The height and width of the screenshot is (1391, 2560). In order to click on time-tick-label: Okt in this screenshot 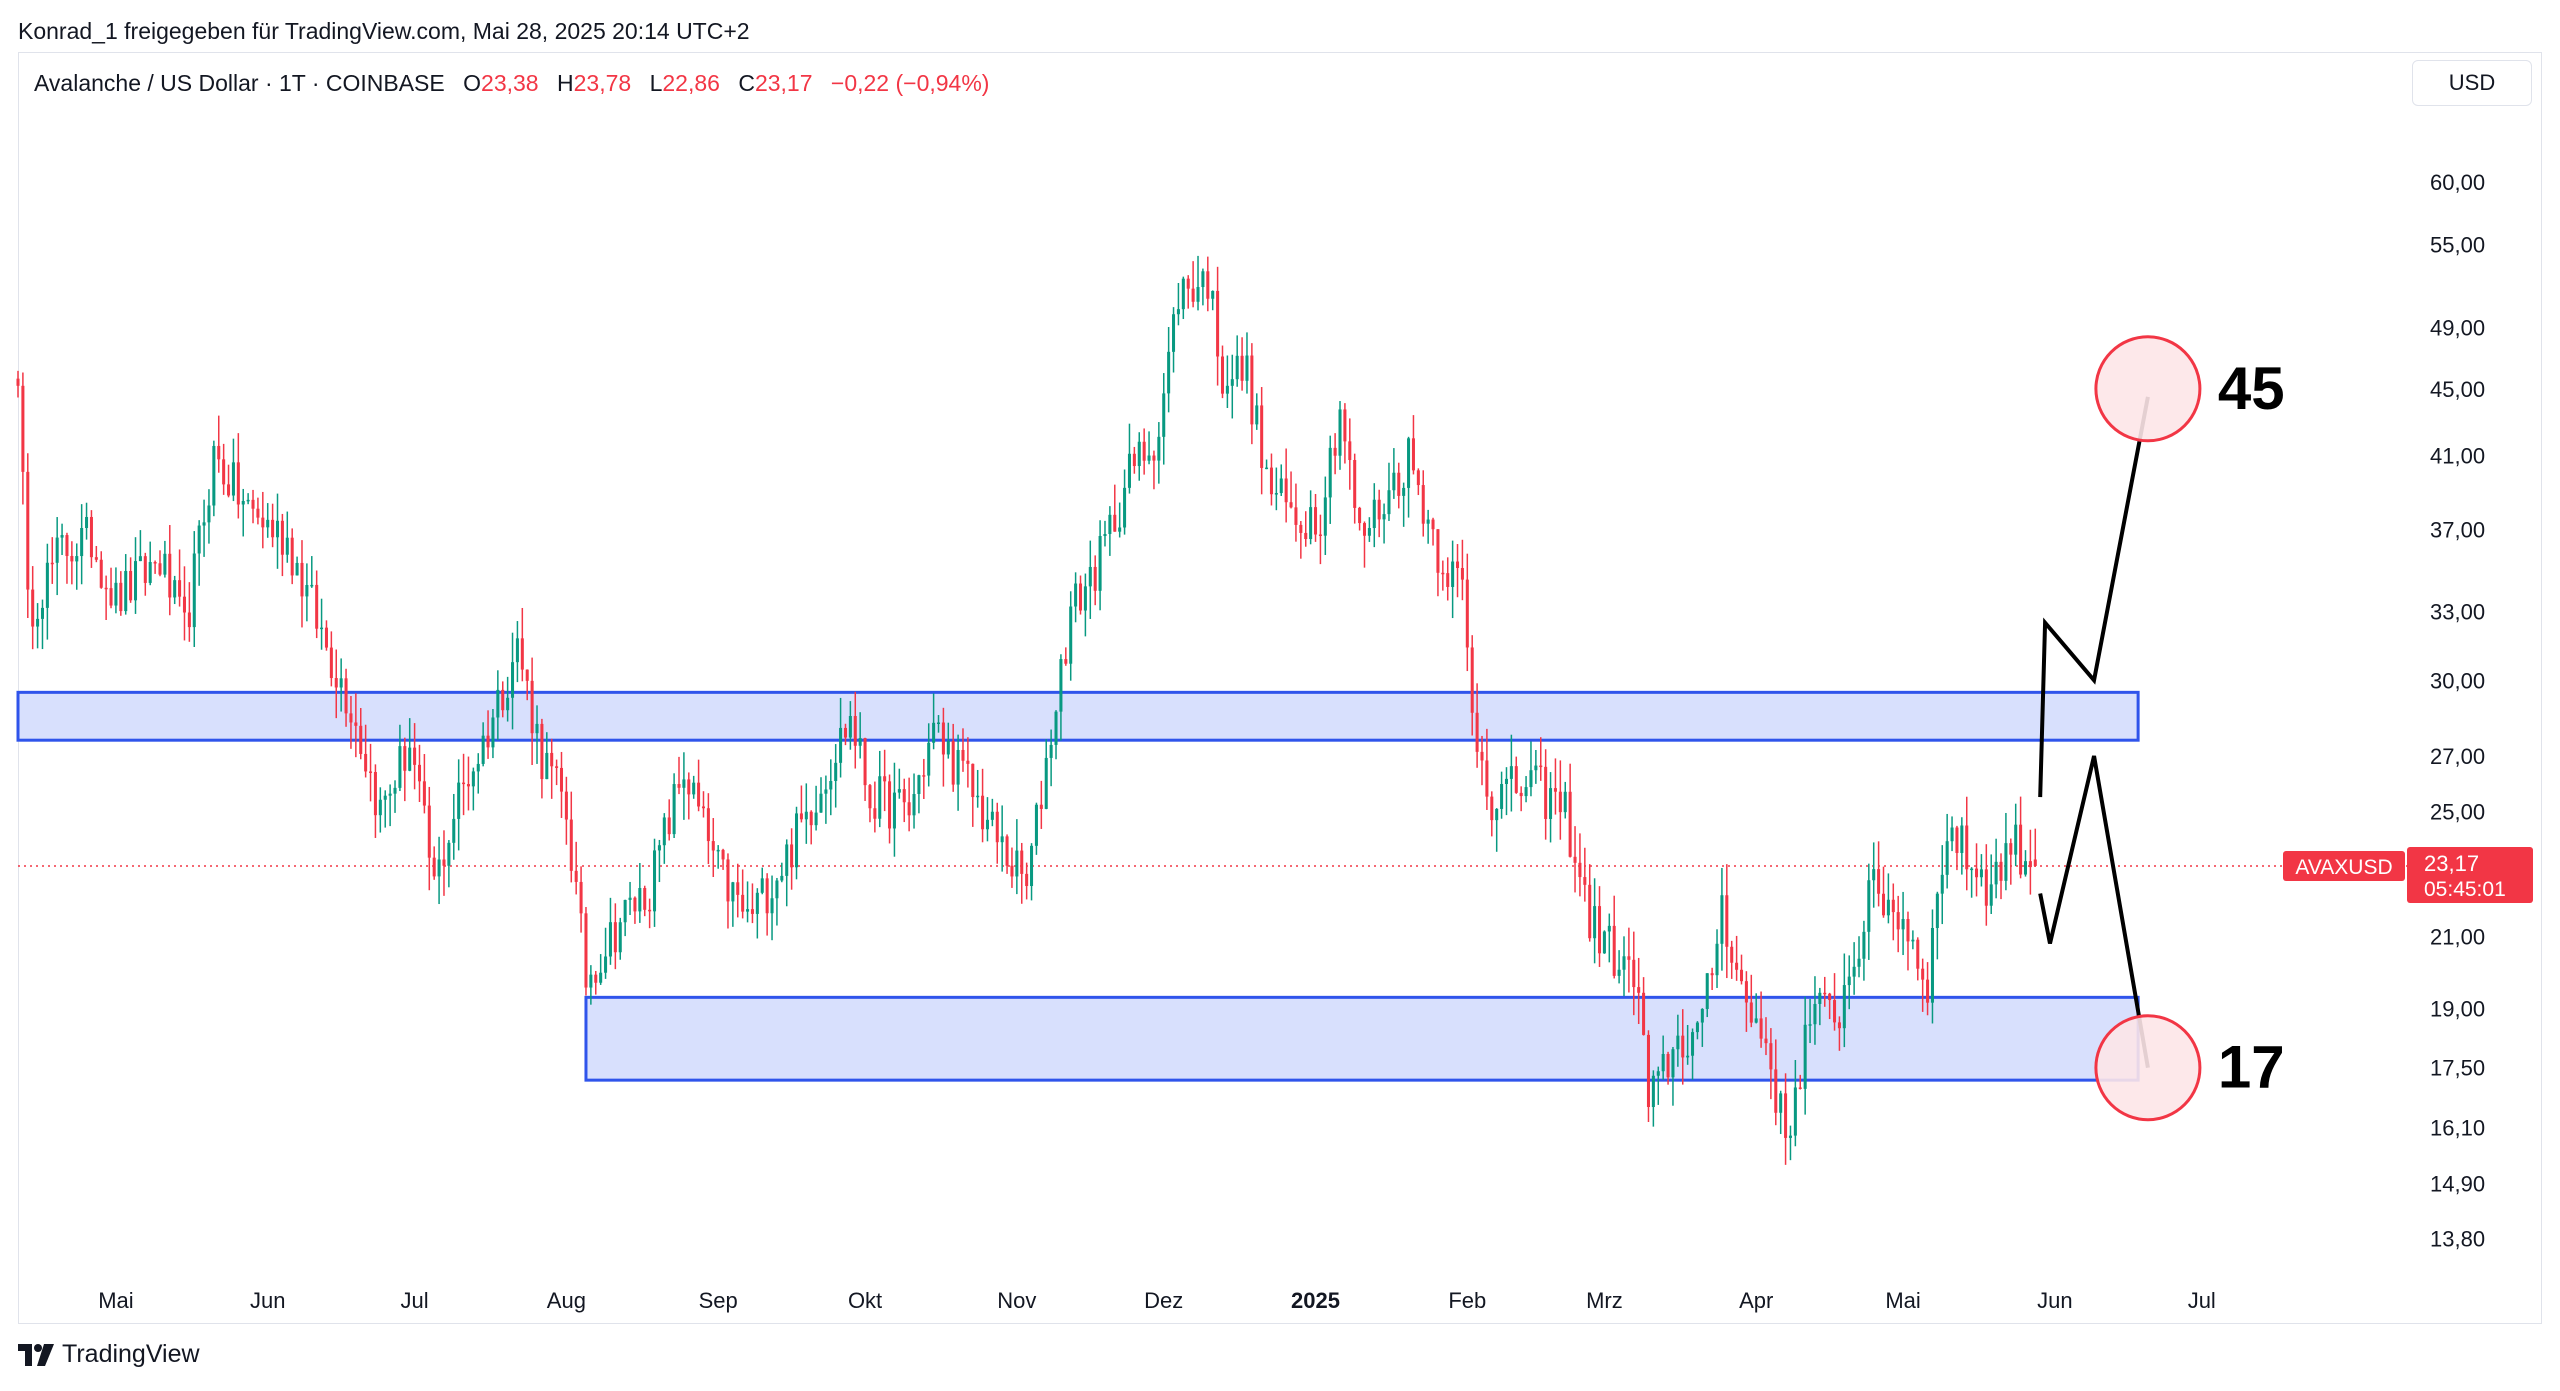, I will do `click(865, 1300)`.